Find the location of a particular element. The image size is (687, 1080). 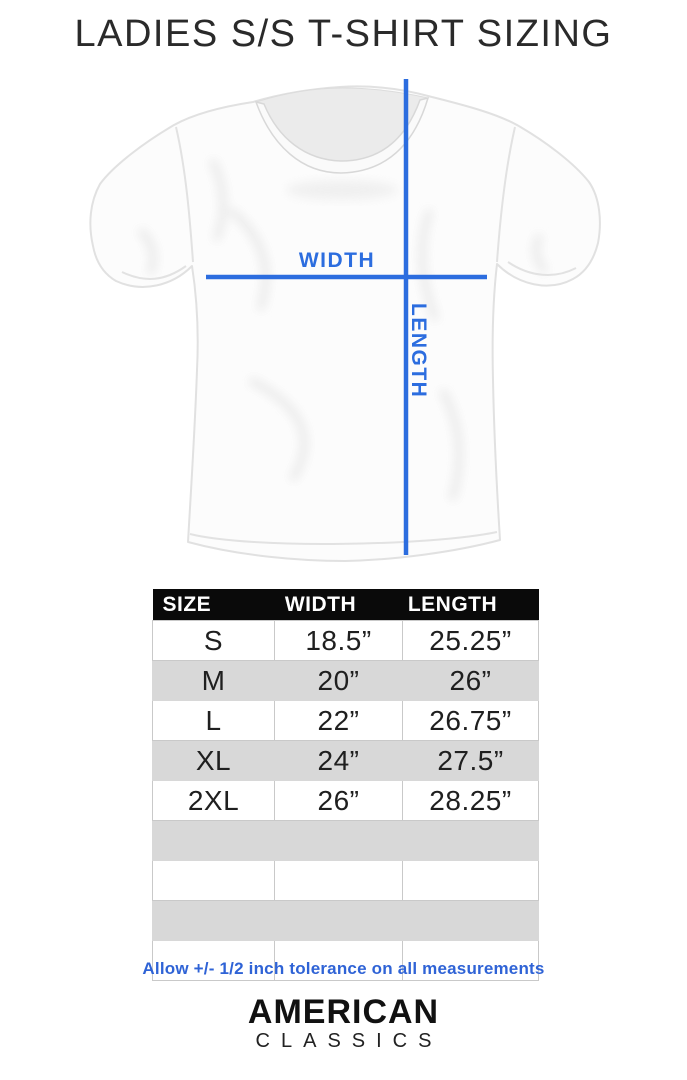

table-row: S 18.5” 25.25” is located at coordinates (345, 640).